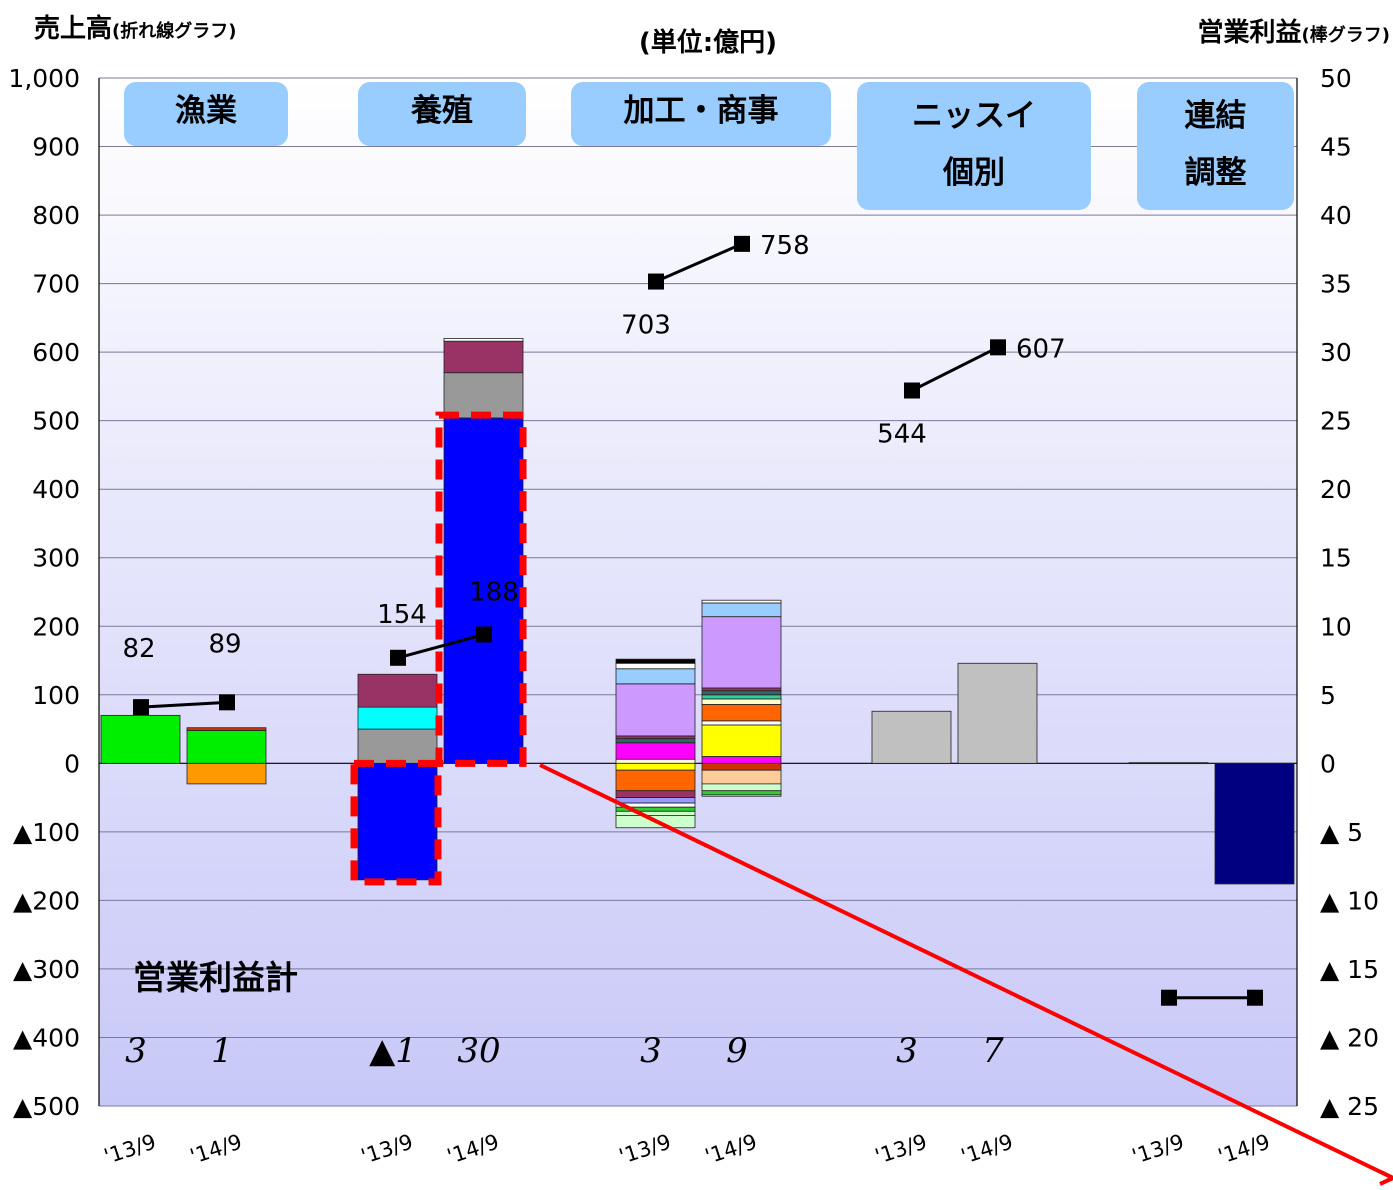 The width and height of the screenshot is (1393, 1190). I want to click on right-tick-label: ▲ 20, so click(1349, 1037).